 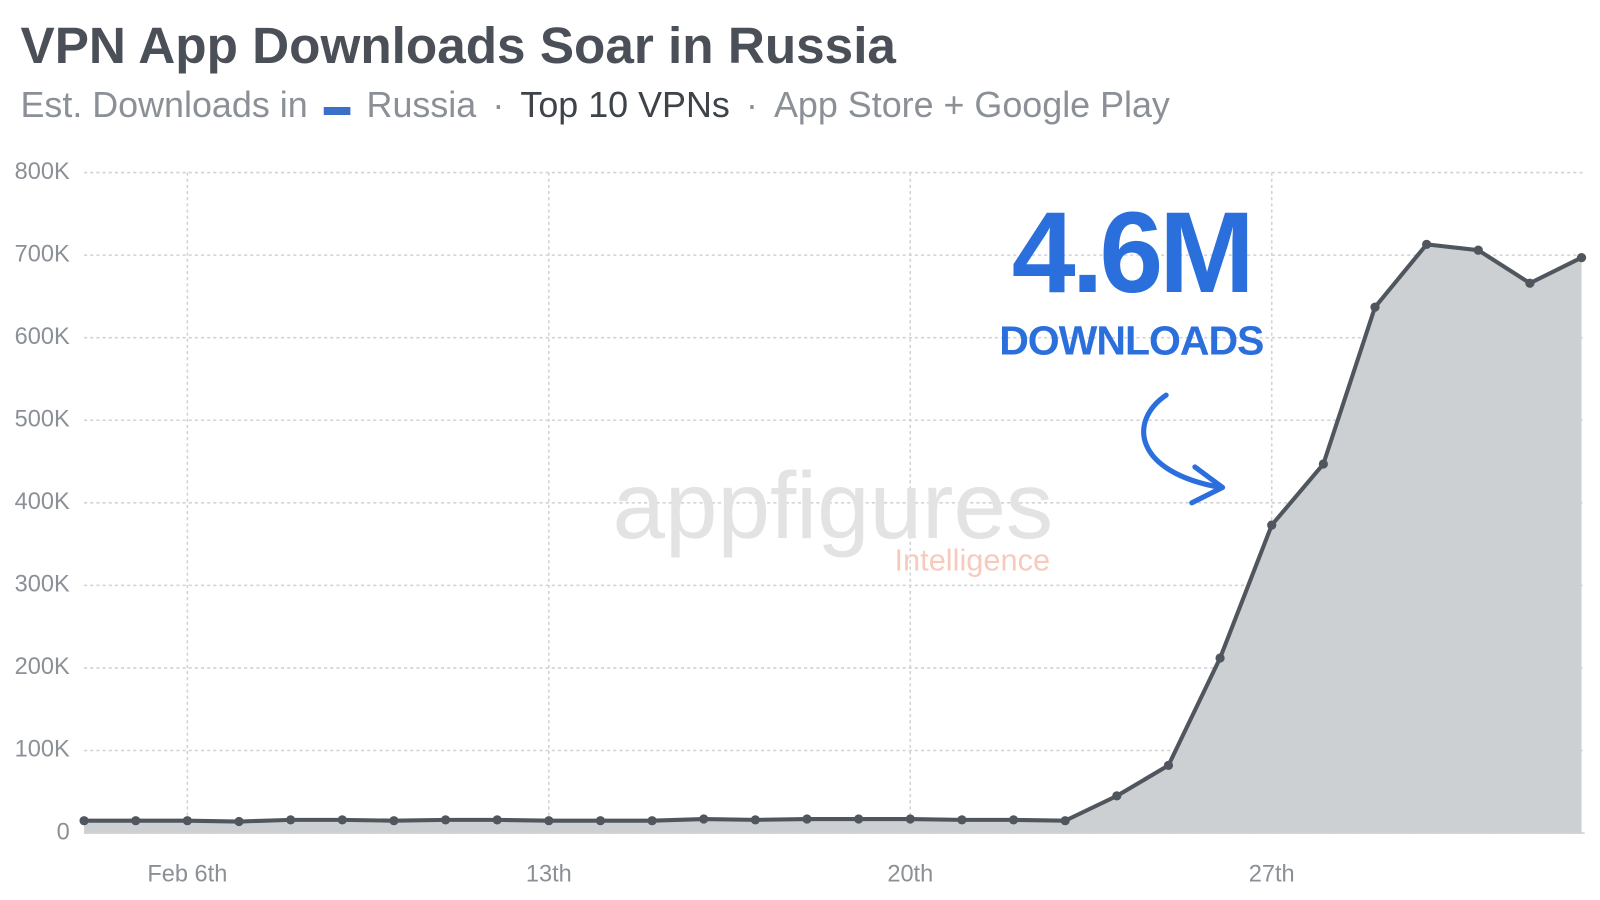 I want to click on annotation-arrowhead, so click(x=1207, y=485).